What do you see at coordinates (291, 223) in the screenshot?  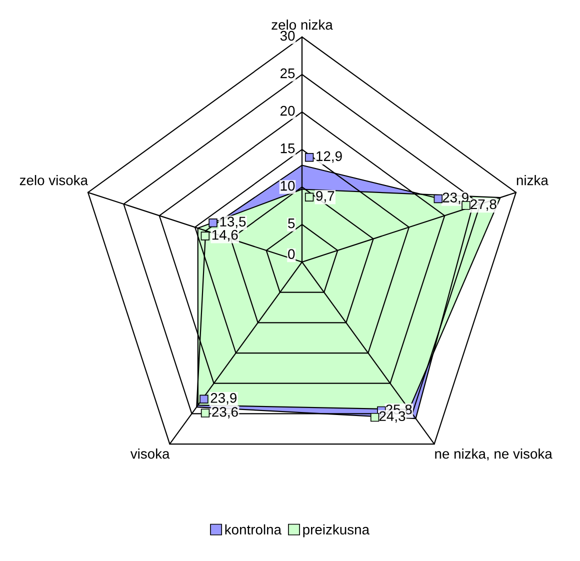 I see `y-tick-label: 5` at bounding box center [291, 223].